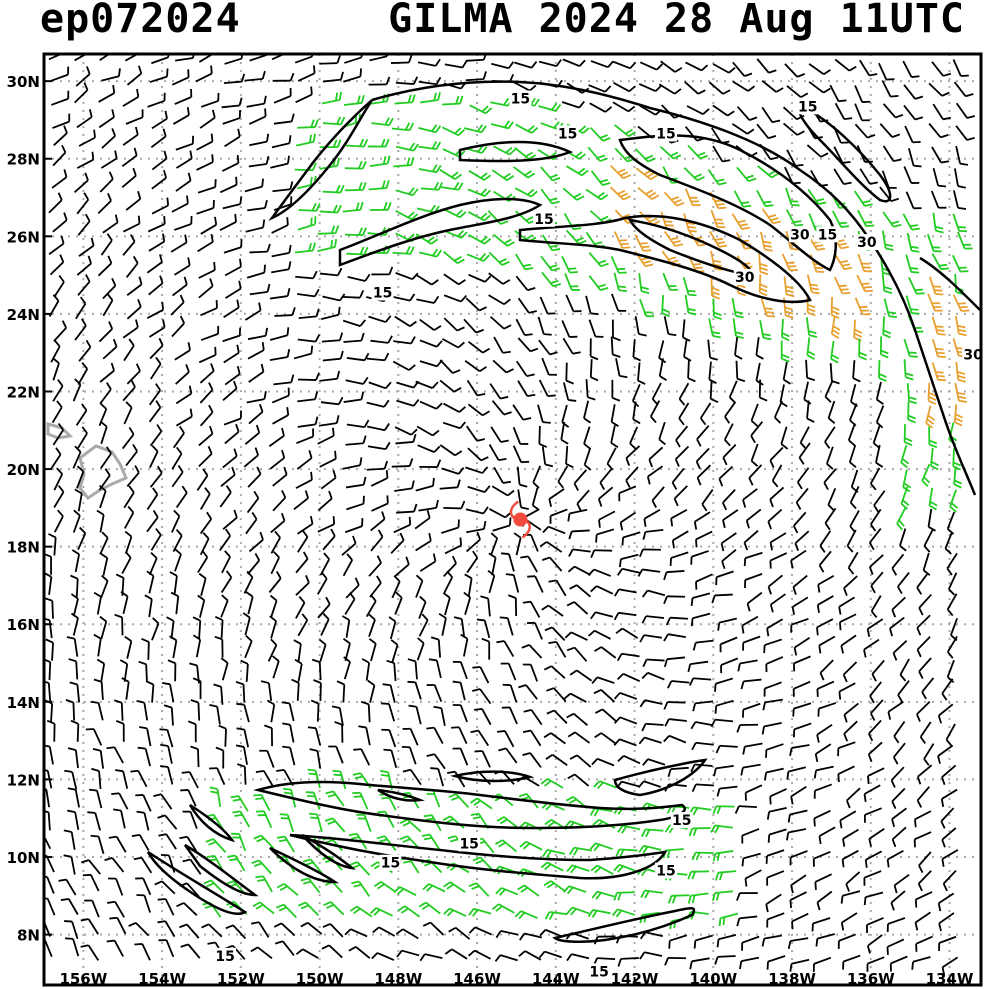 This screenshot has width=987, height=989. I want to click on storm-name-date-title: GILMA 2024 28 Aug 11UTC, so click(676, 21).